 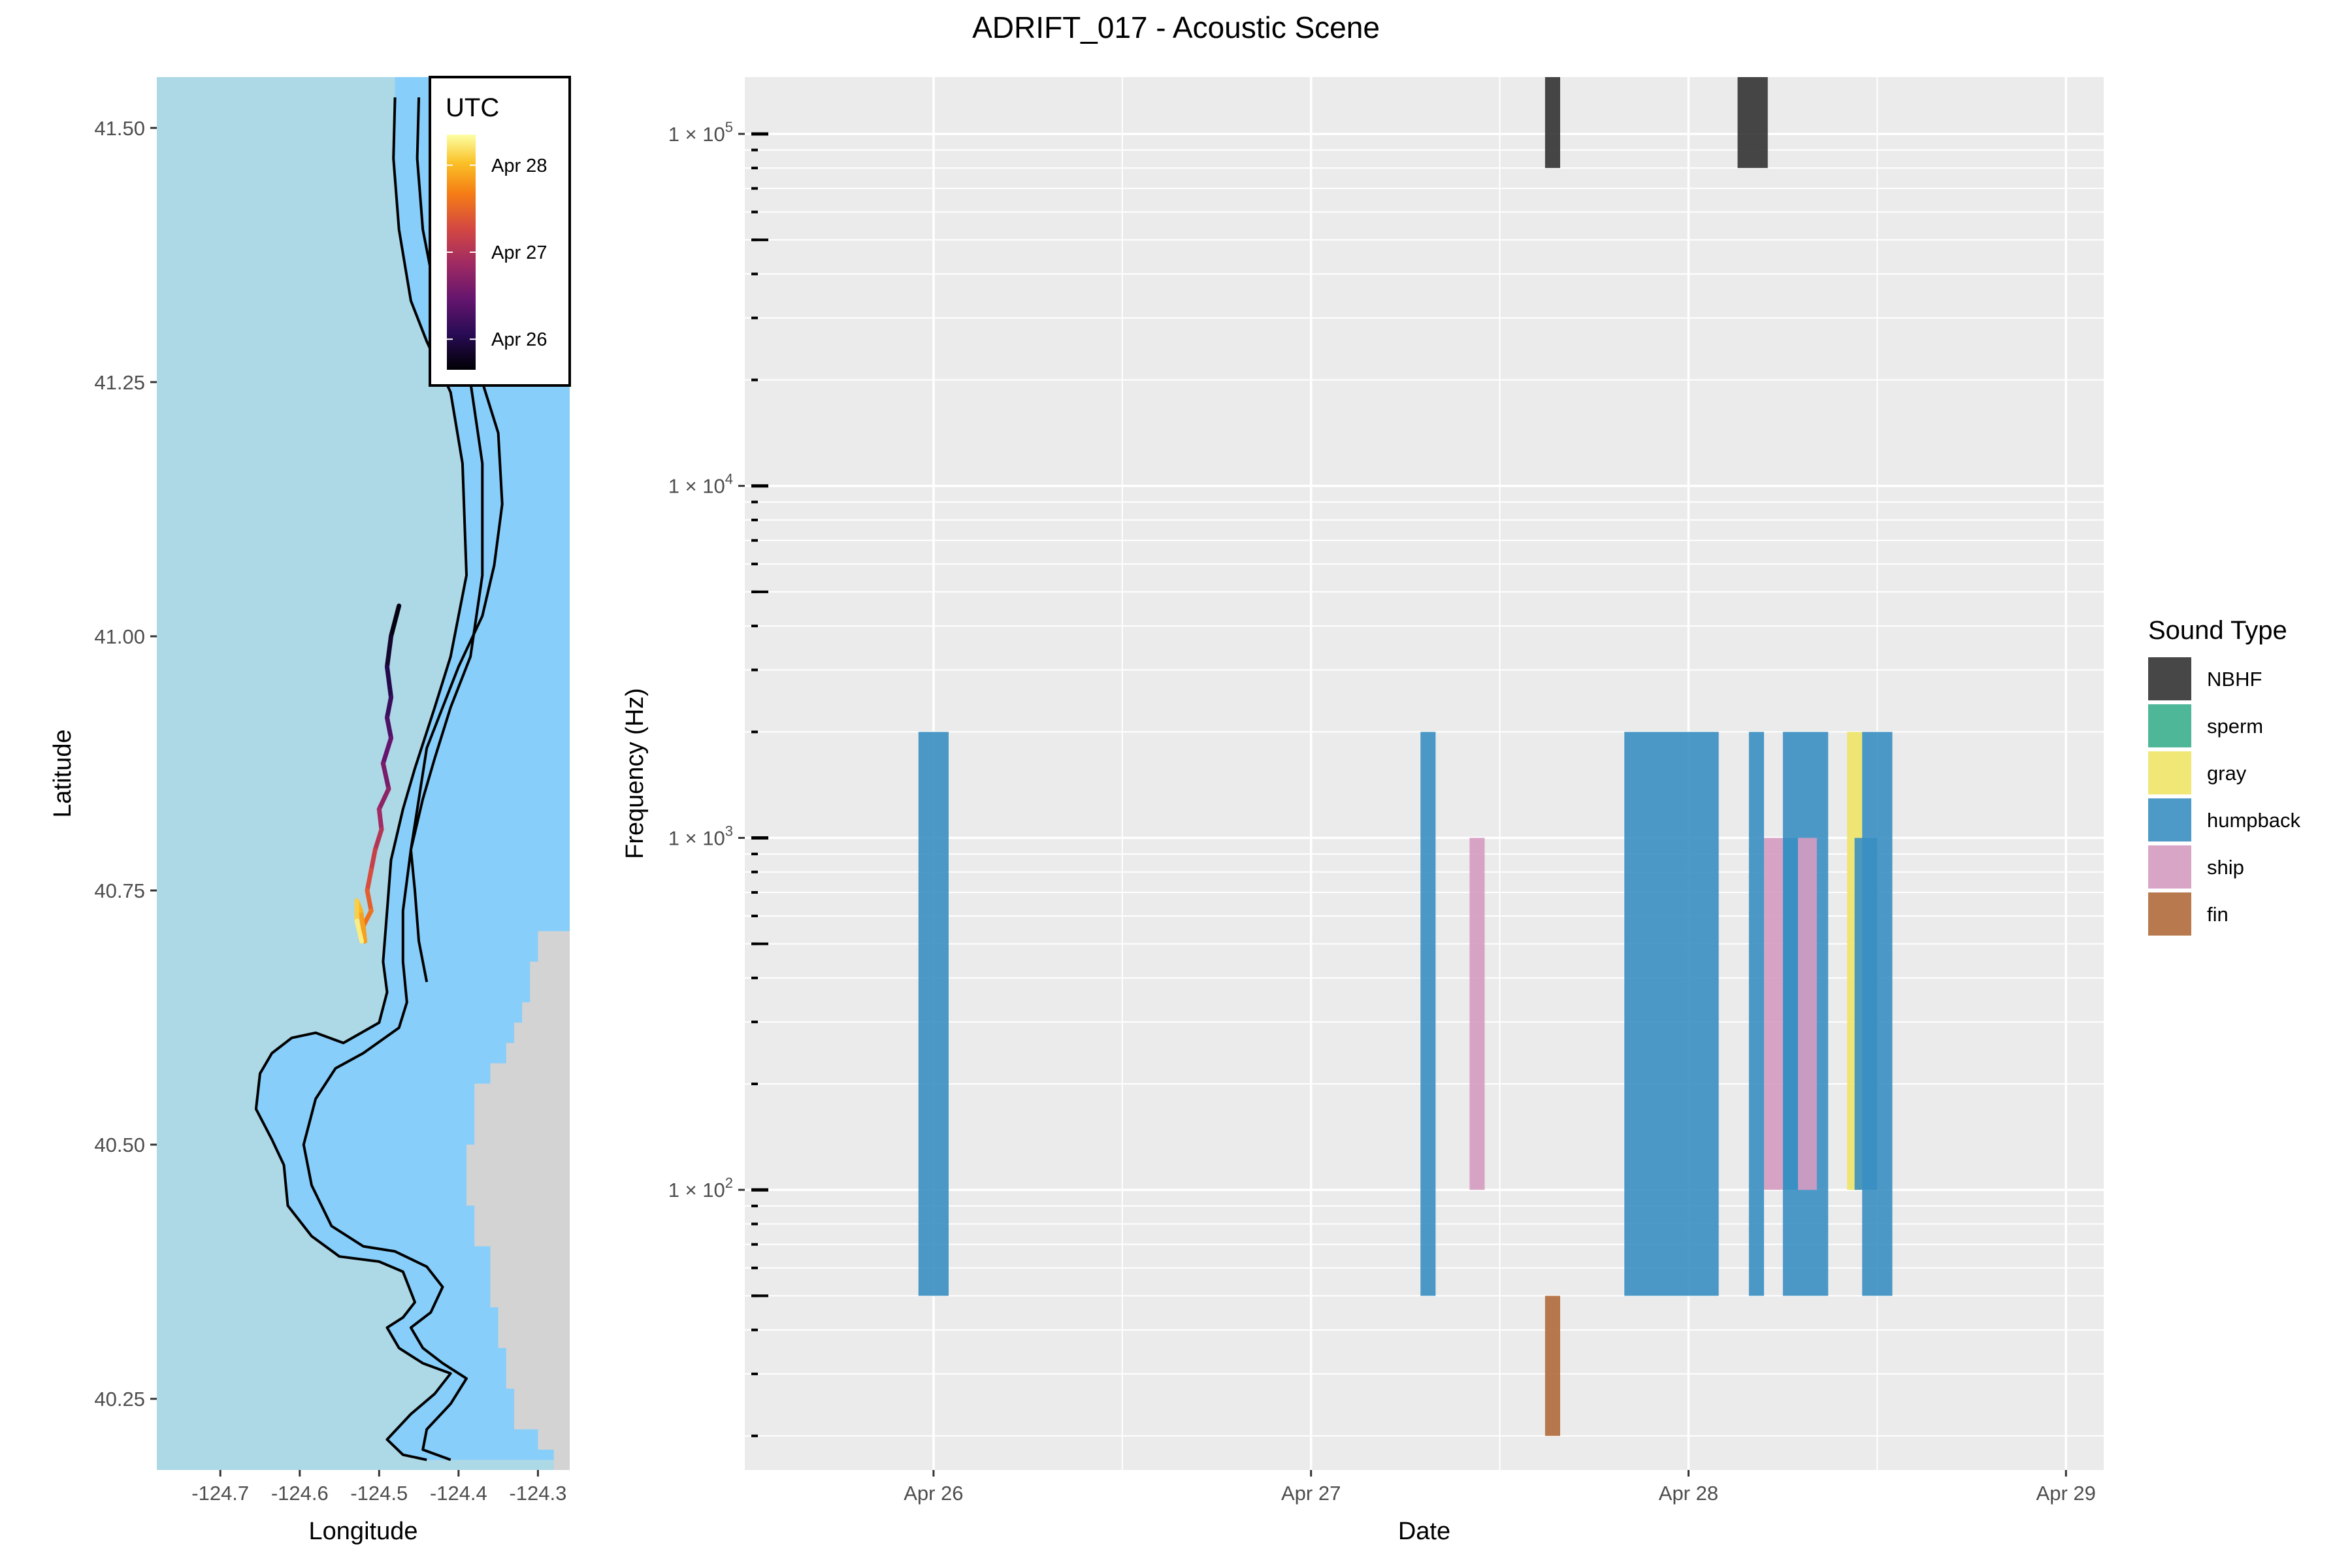 What do you see at coordinates (700, 836) in the screenshot?
I see `spec-y-tick-label: 1 × 10³` at bounding box center [700, 836].